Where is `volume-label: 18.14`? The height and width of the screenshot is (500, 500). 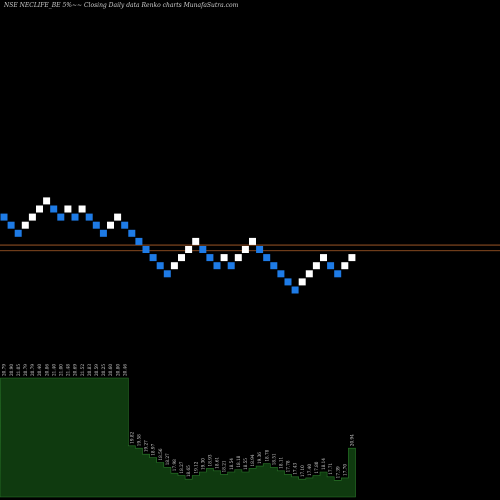 volume-label: 18.14 is located at coordinates (323, 464).